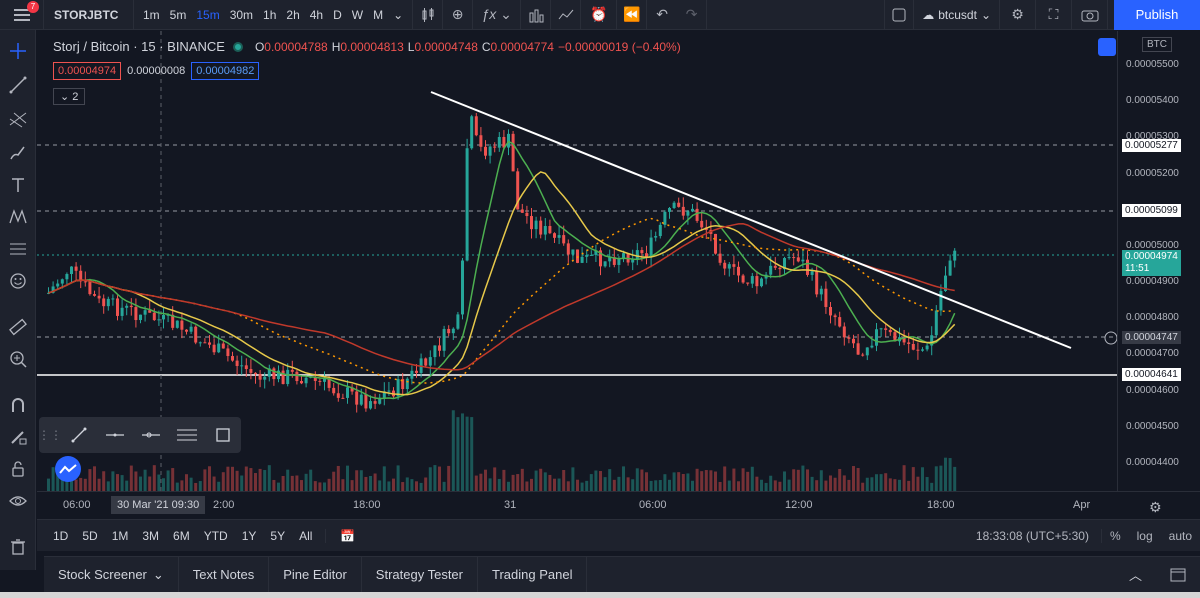 The image size is (1200, 598). What do you see at coordinates (120, 535) in the screenshot?
I see `range-1m: 1M` at bounding box center [120, 535].